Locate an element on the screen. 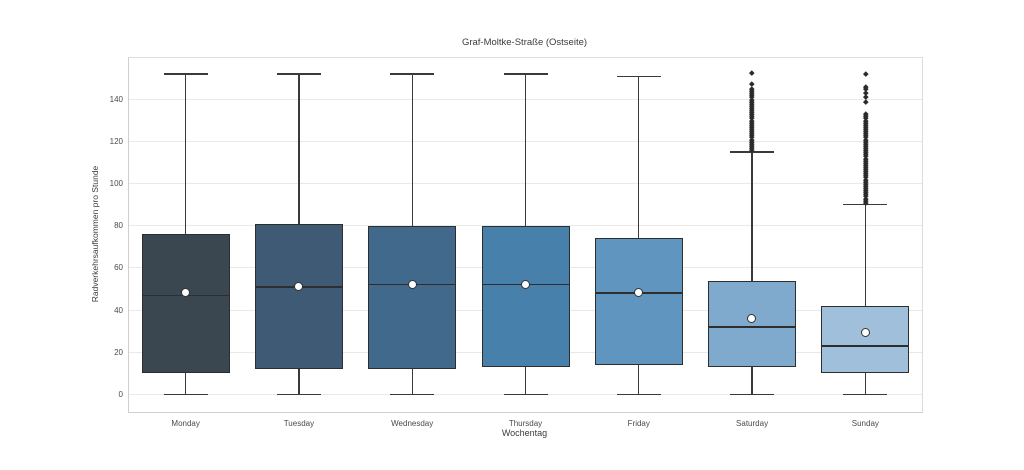 The image size is (1024, 470). box-sunday is located at coordinates (865, 339).